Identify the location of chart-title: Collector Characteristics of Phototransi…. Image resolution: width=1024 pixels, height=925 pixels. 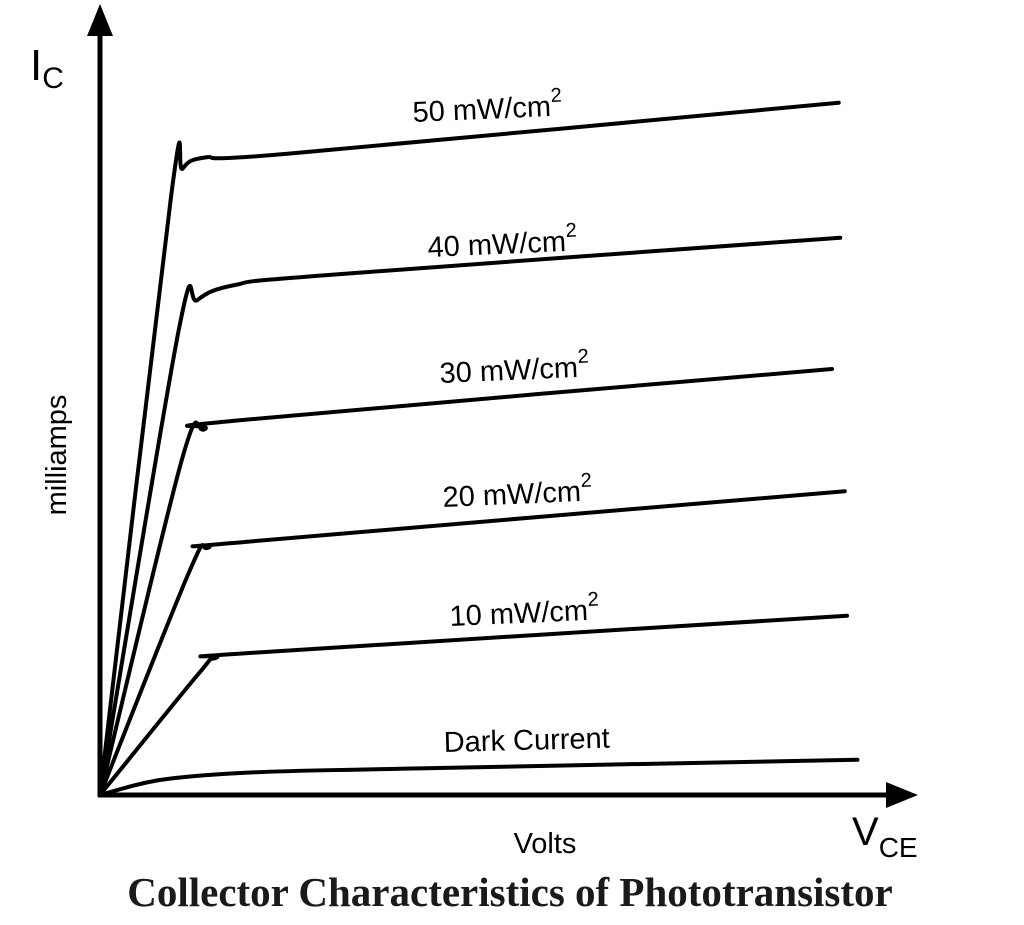
(510, 892).